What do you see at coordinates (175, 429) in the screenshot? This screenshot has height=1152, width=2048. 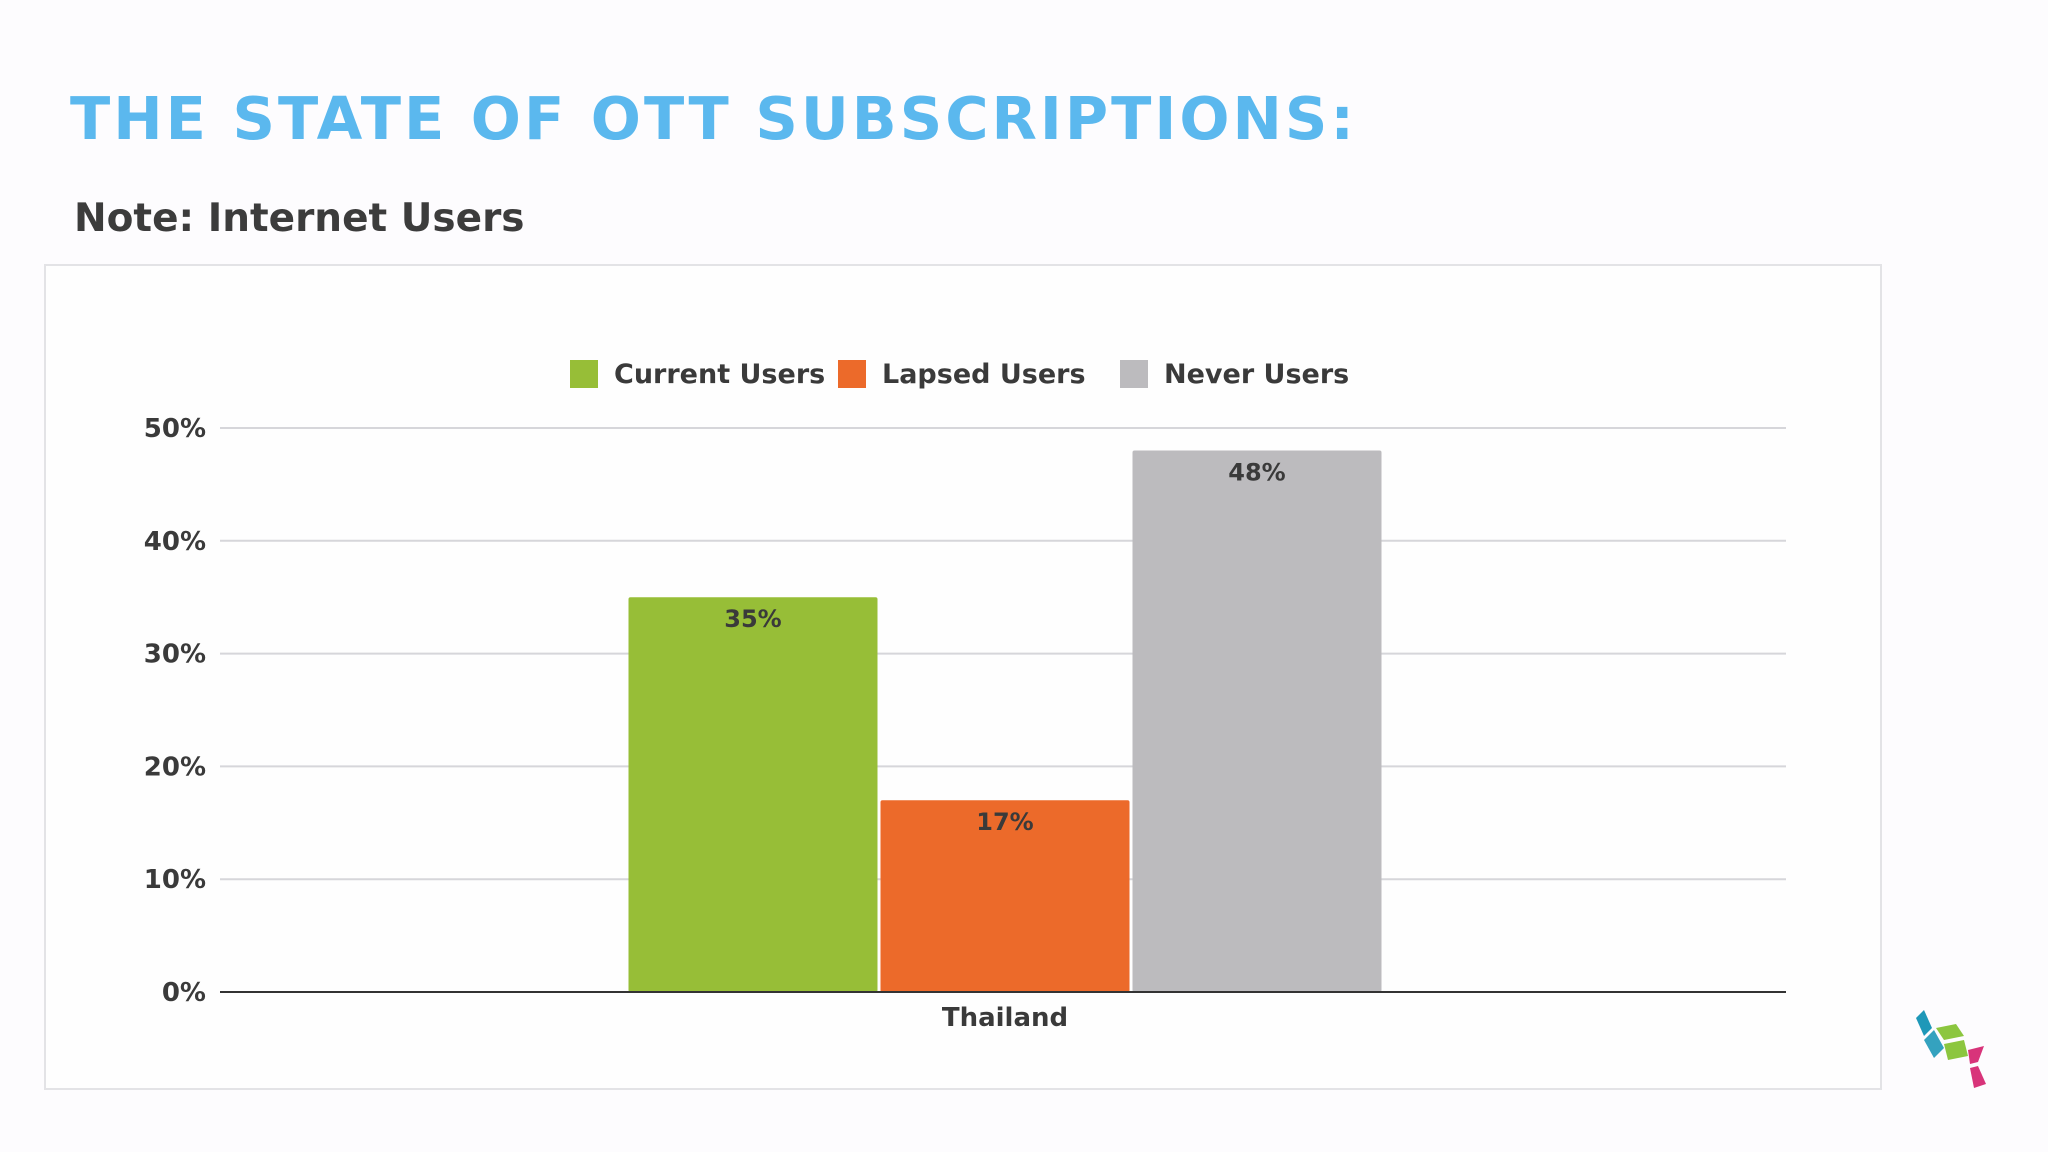 I see `y-tick-label: 50%` at bounding box center [175, 429].